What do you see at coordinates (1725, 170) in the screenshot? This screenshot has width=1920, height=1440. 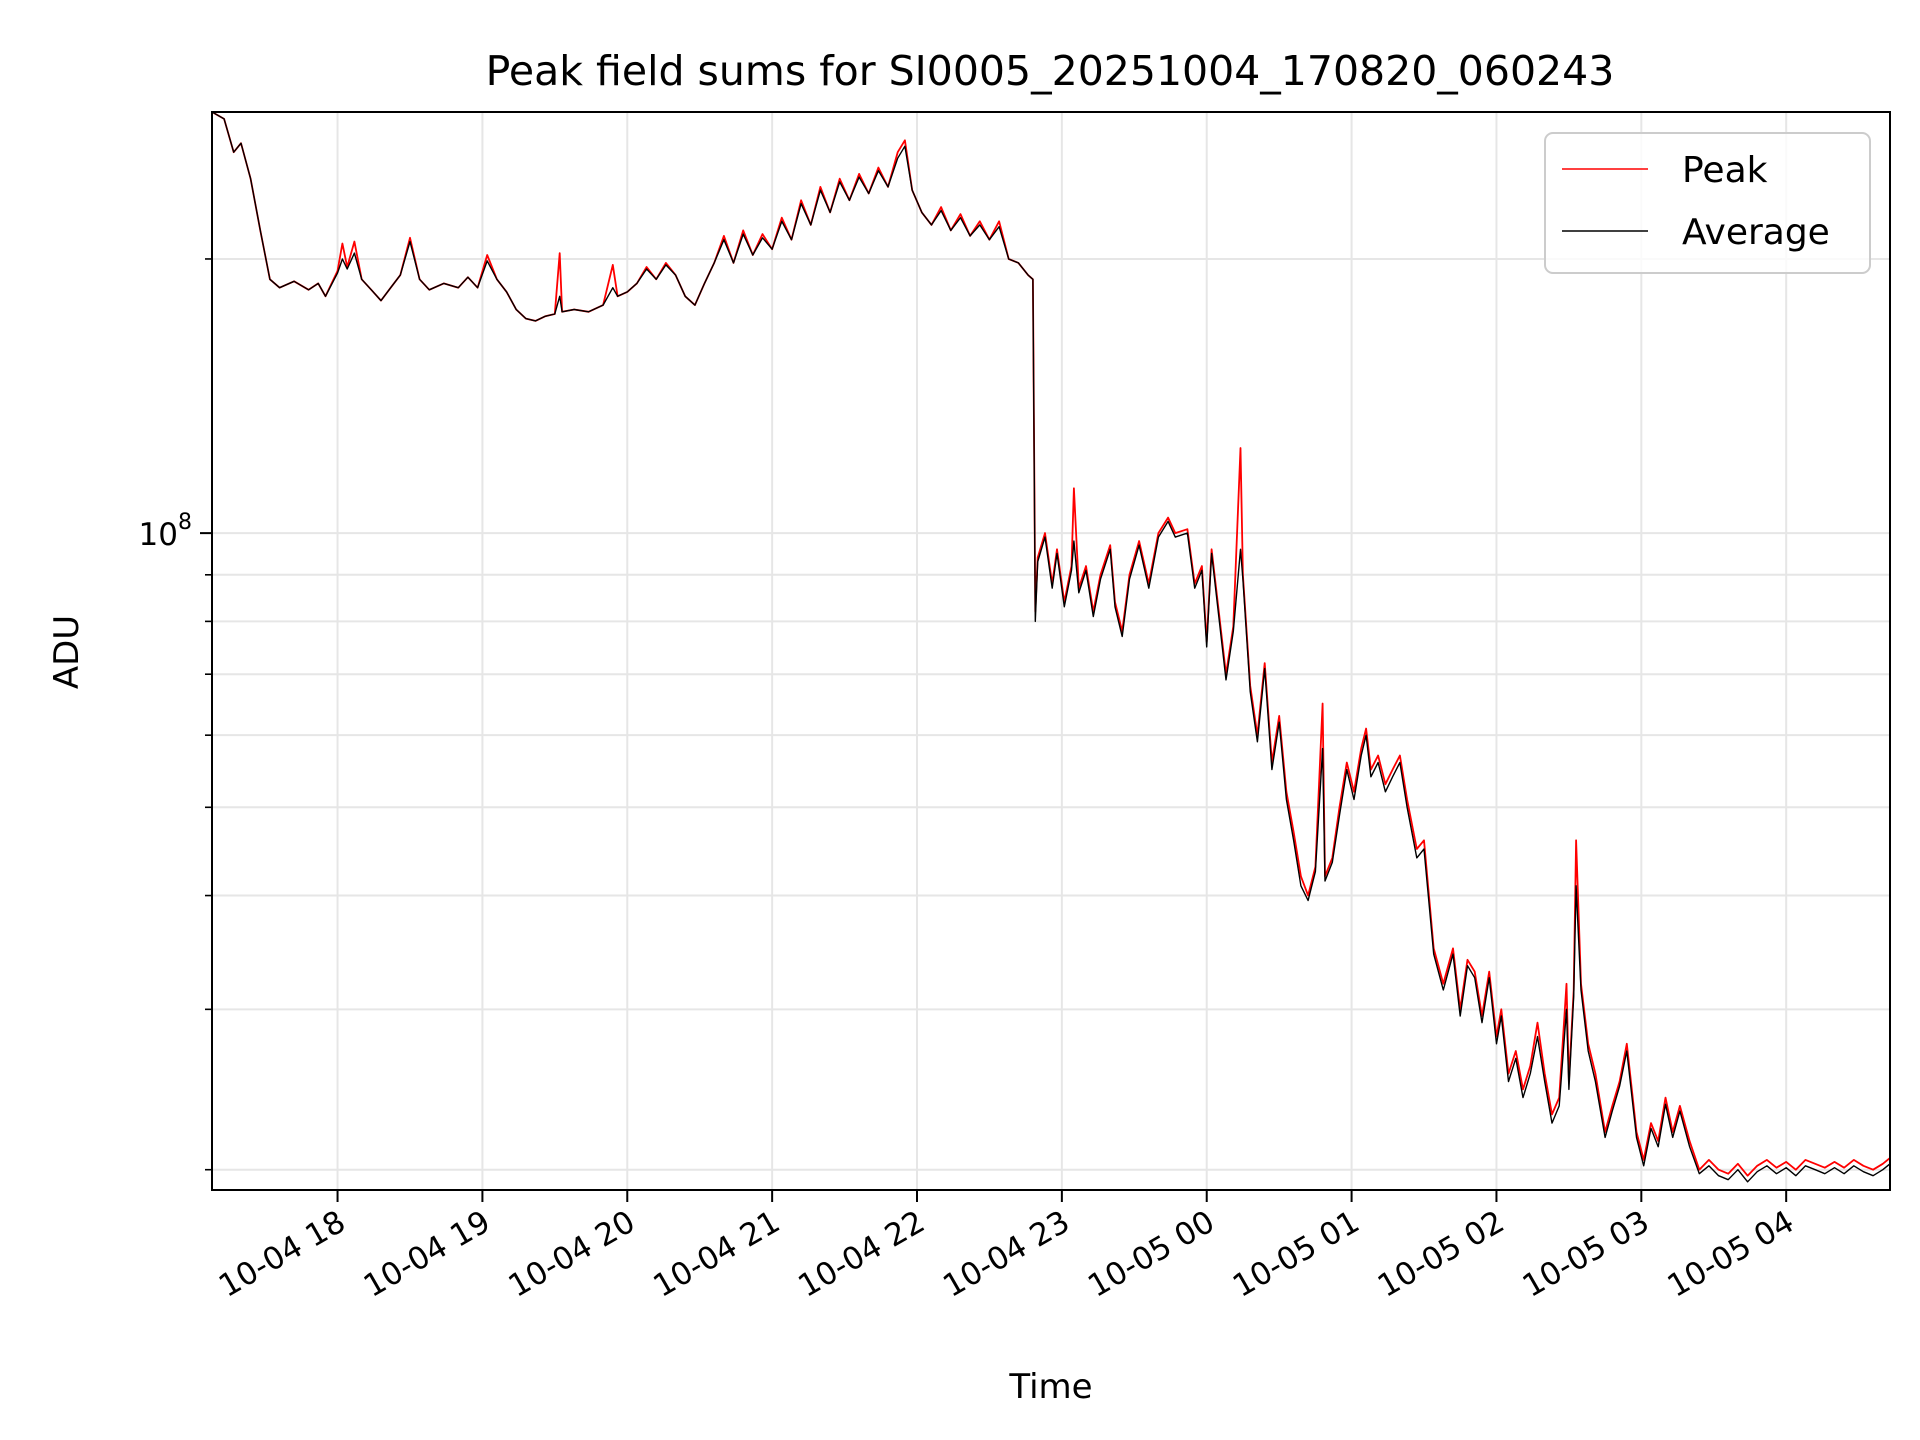 I see `legend-peak-label: Peak` at bounding box center [1725, 170].